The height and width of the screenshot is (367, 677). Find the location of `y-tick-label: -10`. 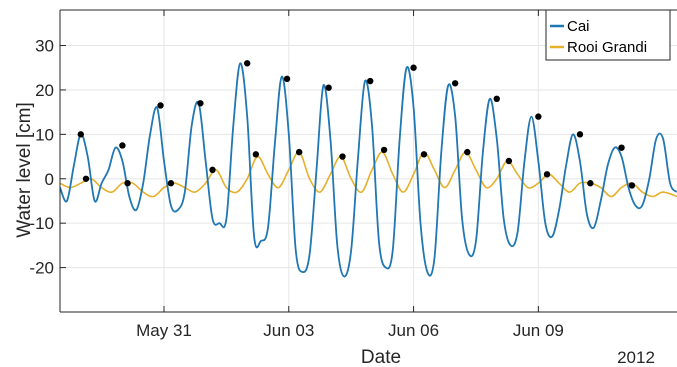

y-tick-label: -10 is located at coordinates (41, 223).